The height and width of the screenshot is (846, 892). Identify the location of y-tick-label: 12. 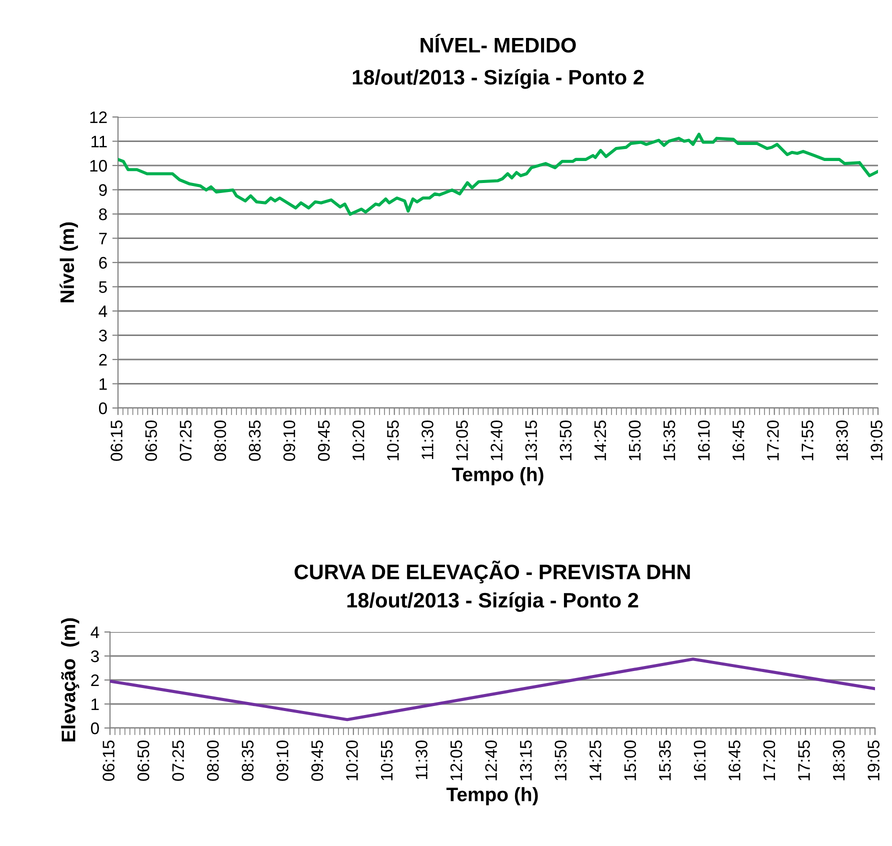
(98, 117).